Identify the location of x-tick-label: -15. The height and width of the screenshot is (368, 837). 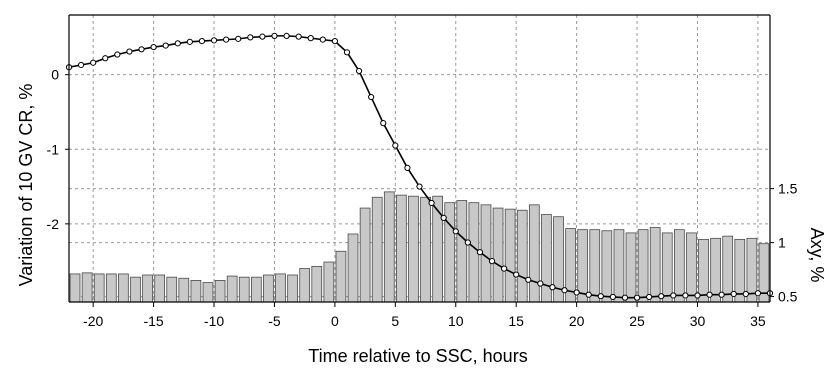
(153, 321).